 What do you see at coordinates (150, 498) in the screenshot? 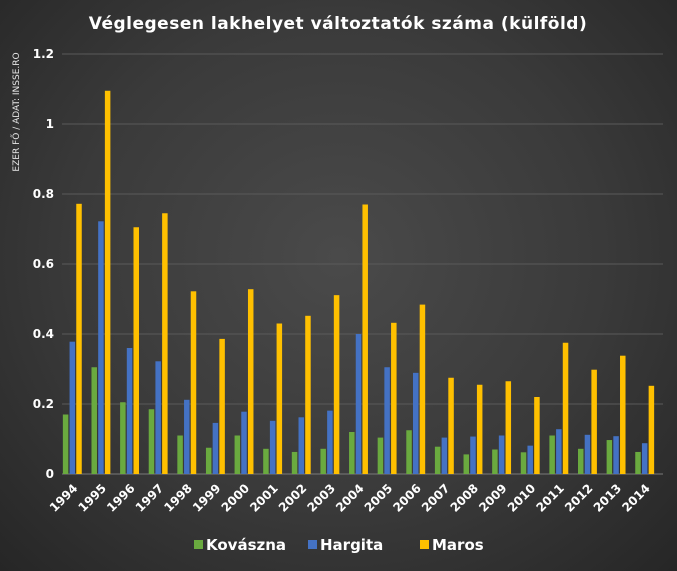
I see `x-tick-label: 1997` at bounding box center [150, 498].